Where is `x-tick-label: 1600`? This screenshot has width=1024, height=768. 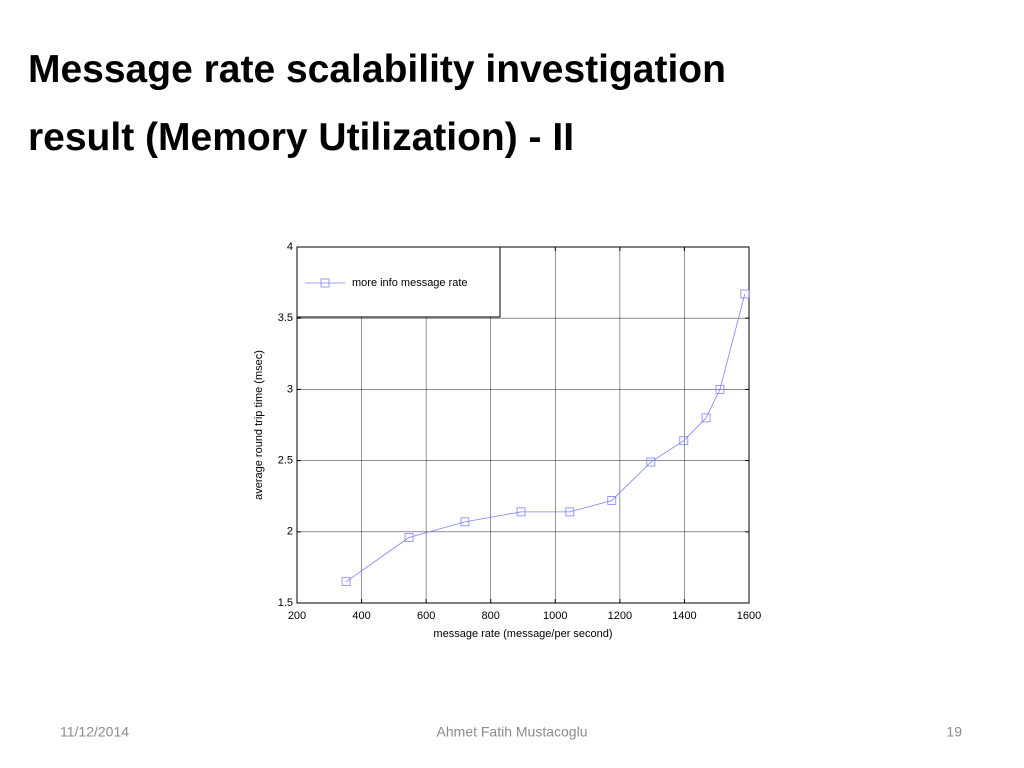 x-tick-label: 1600 is located at coordinates (749, 616).